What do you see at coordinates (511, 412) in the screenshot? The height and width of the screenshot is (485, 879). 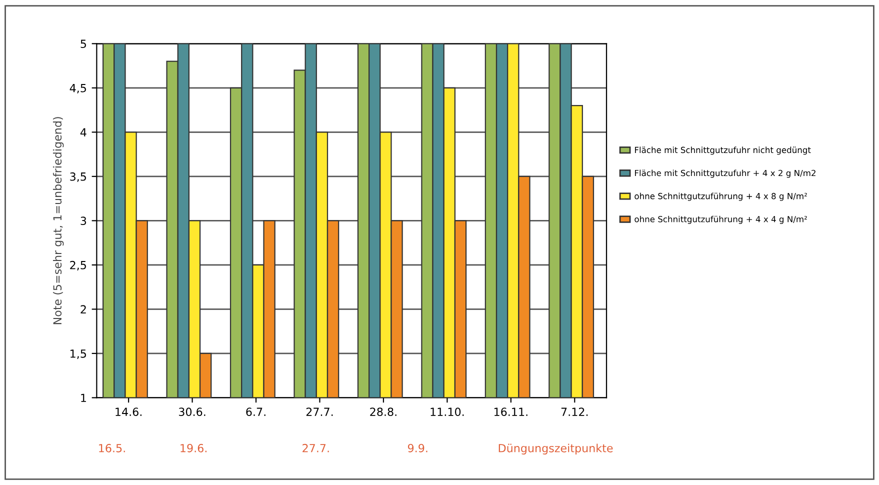 I see `x-tick-label: 16.11.` at bounding box center [511, 412].